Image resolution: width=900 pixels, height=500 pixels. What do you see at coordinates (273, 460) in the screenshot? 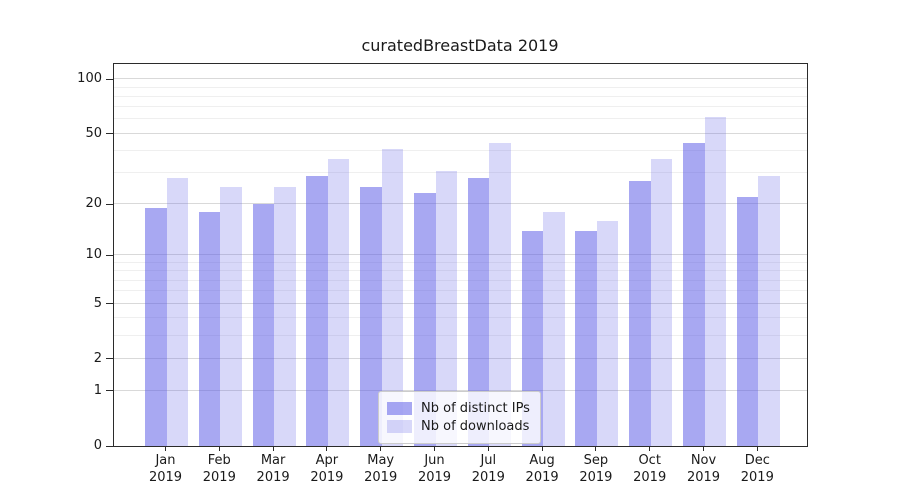
I see `x-tick-month: Mar` at bounding box center [273, 460].